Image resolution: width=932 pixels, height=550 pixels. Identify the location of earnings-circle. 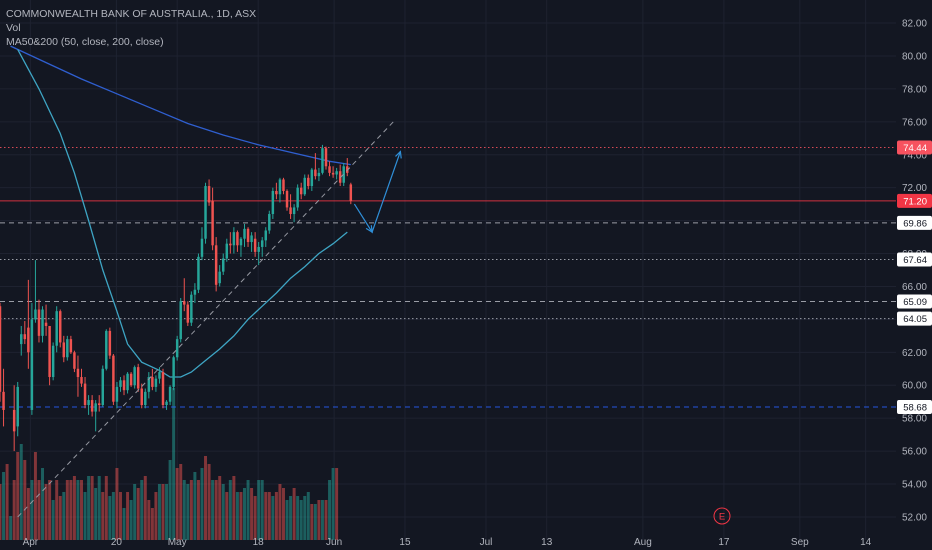
(722, 516).